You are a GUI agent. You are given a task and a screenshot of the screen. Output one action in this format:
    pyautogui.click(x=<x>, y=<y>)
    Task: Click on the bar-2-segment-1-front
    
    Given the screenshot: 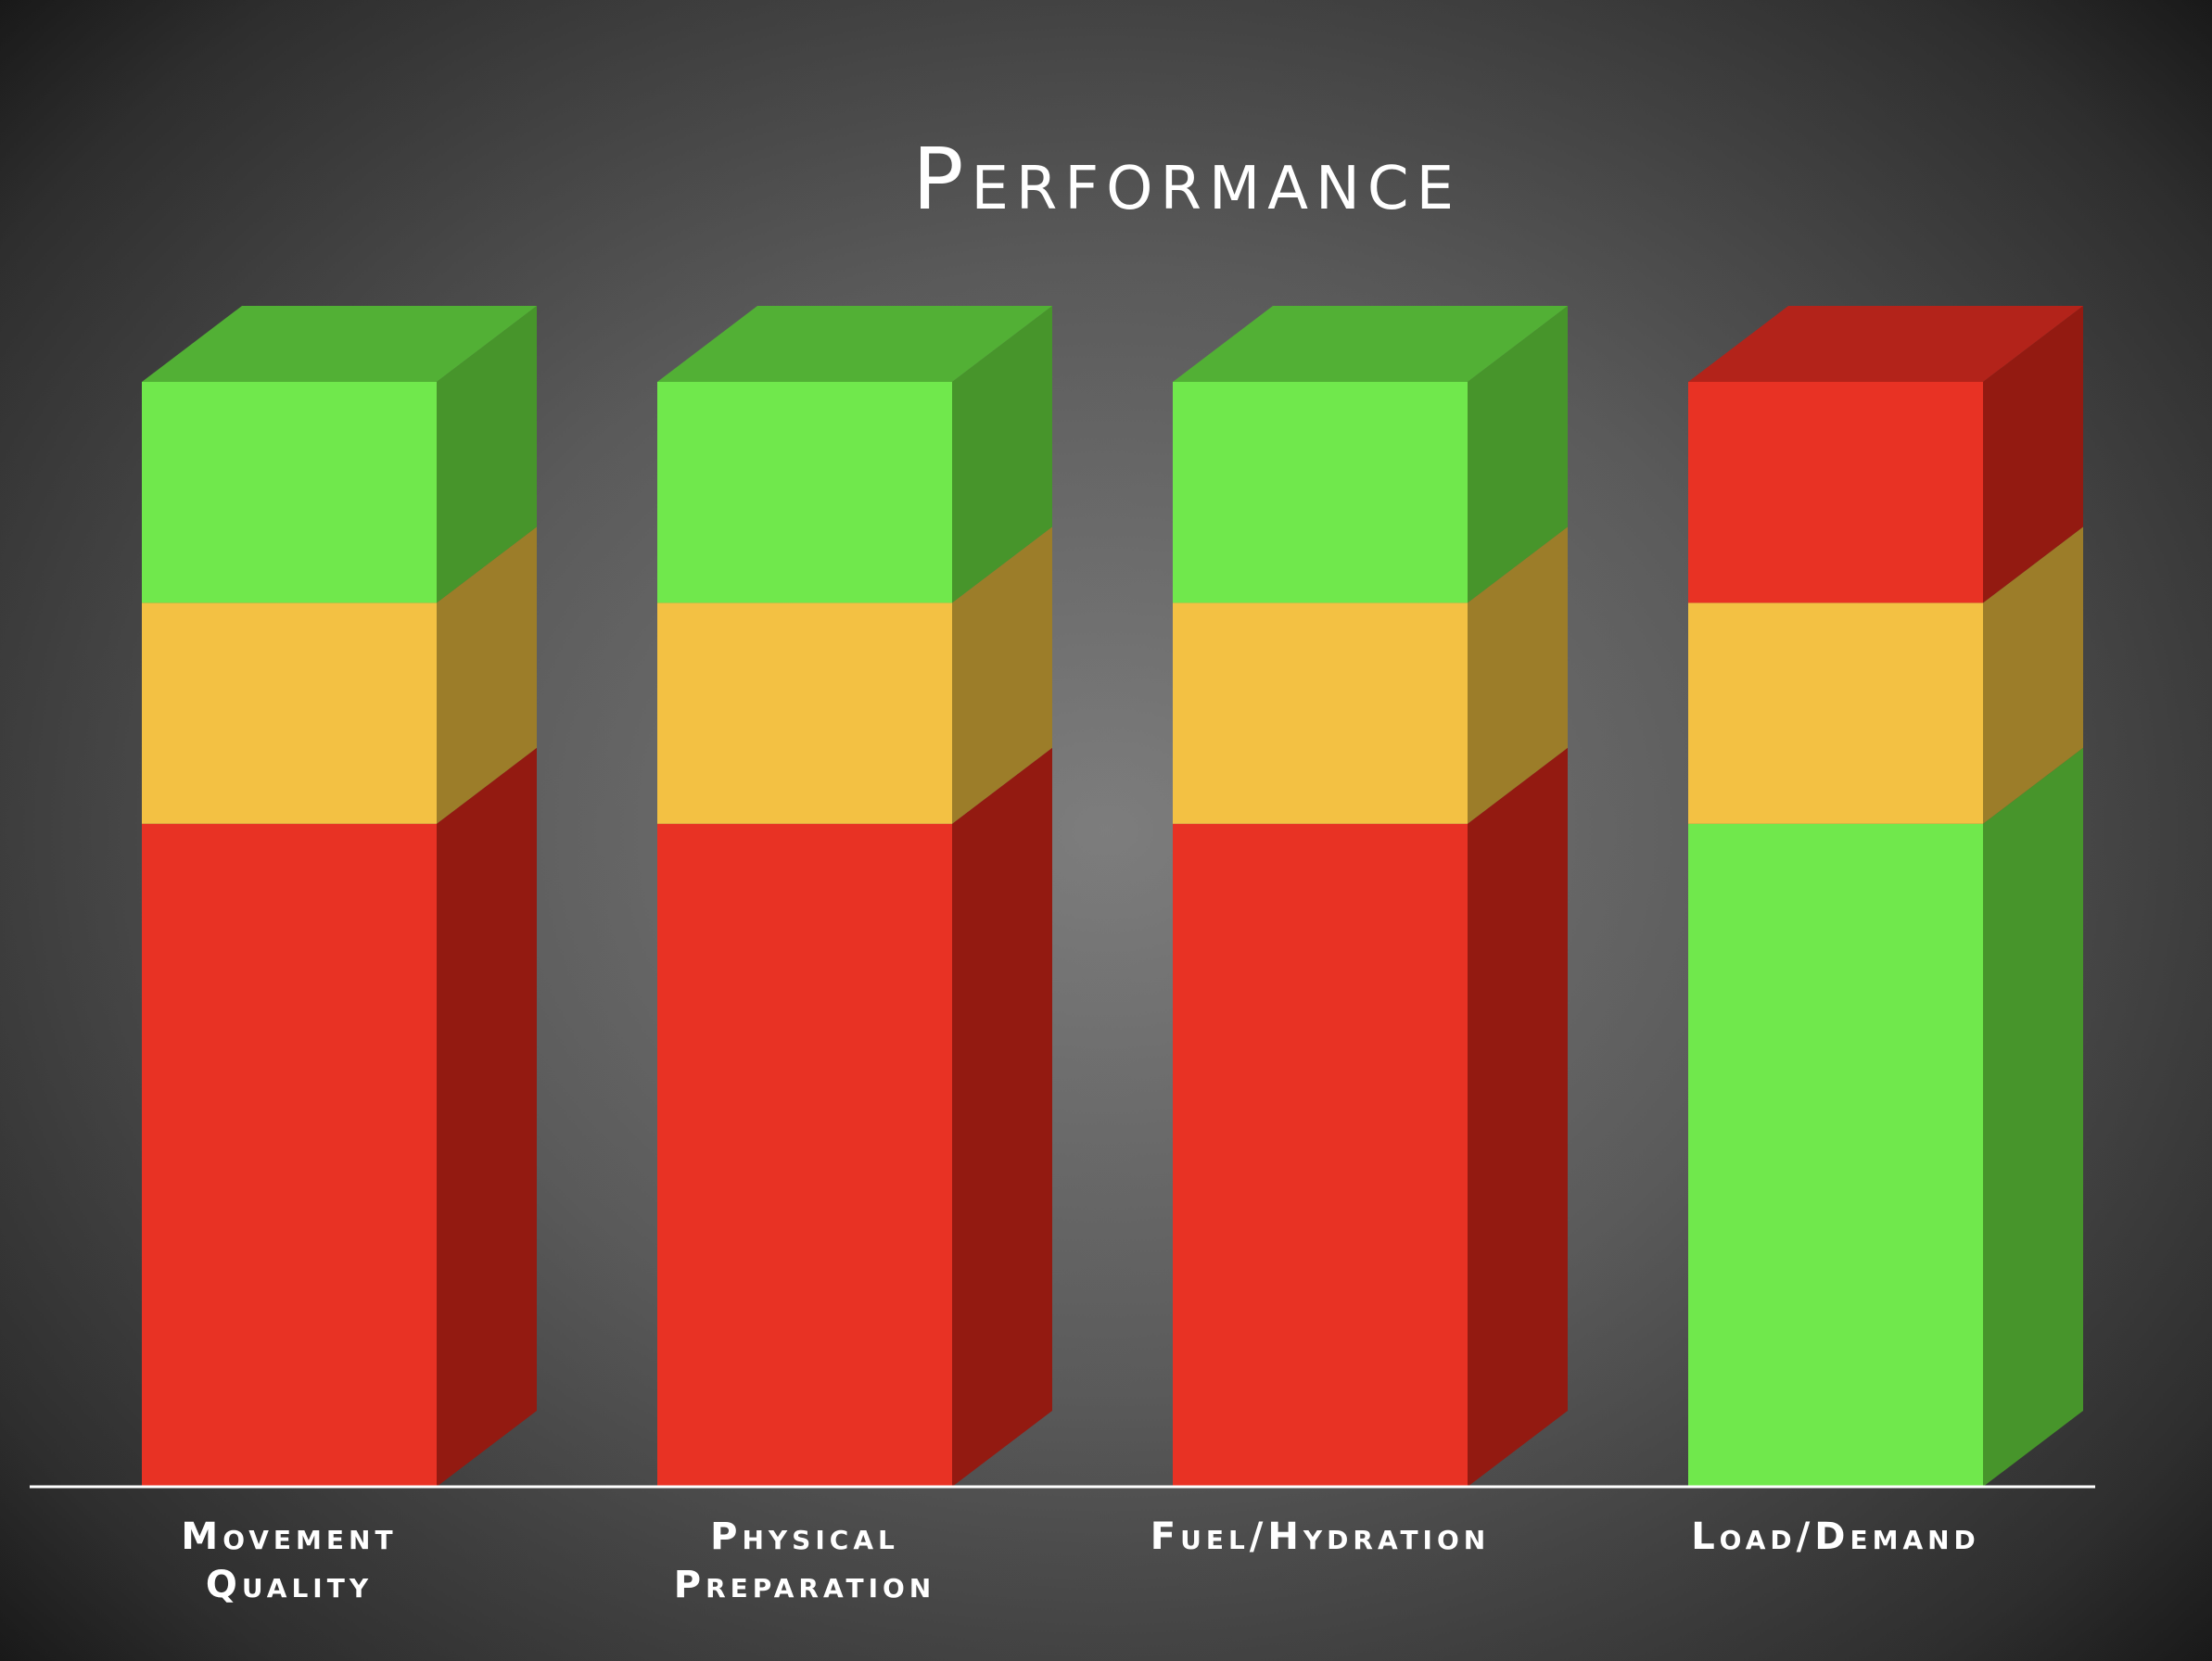 What is the action you would take?
    pyautogui.click(x=804, y=1155)
    